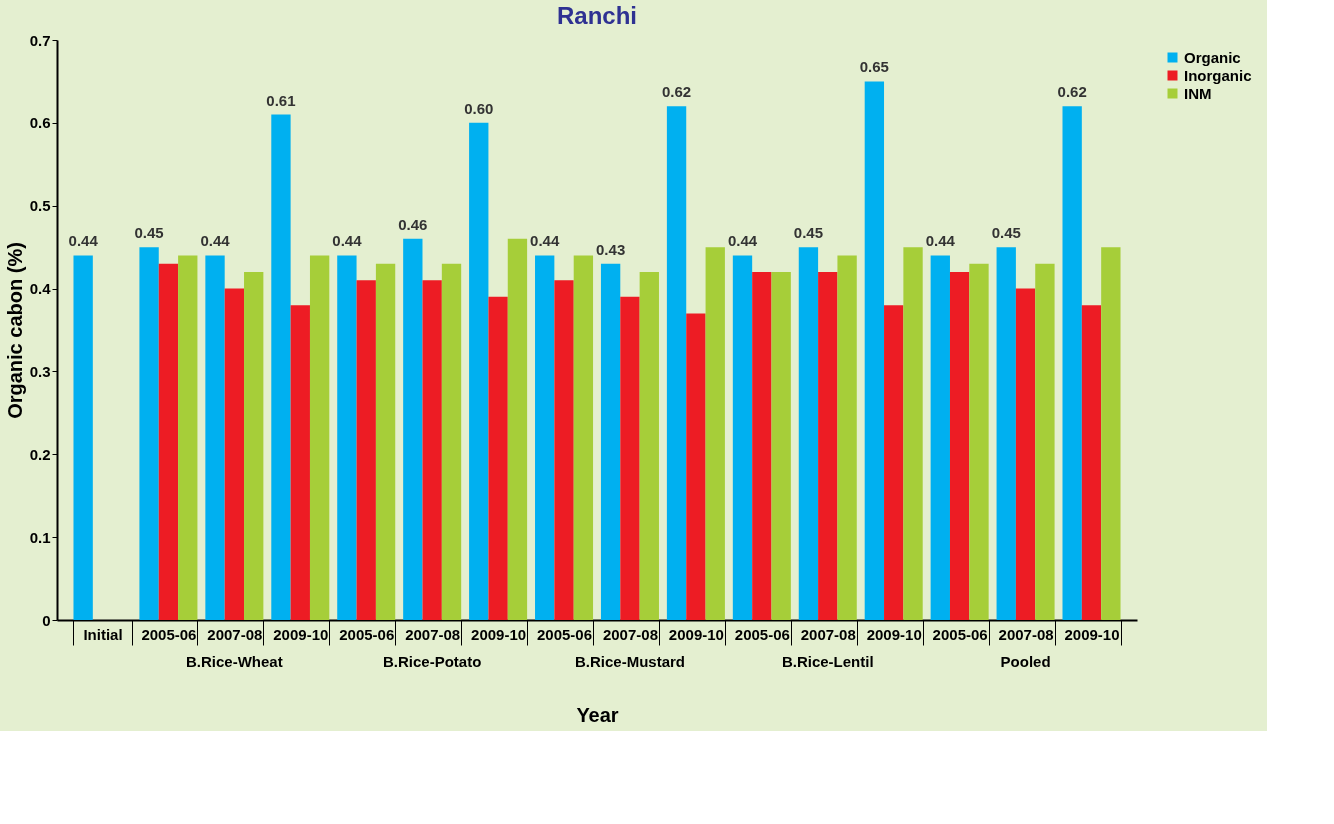  I want to click on y-tick-label: 0.3, so click(40, 371).